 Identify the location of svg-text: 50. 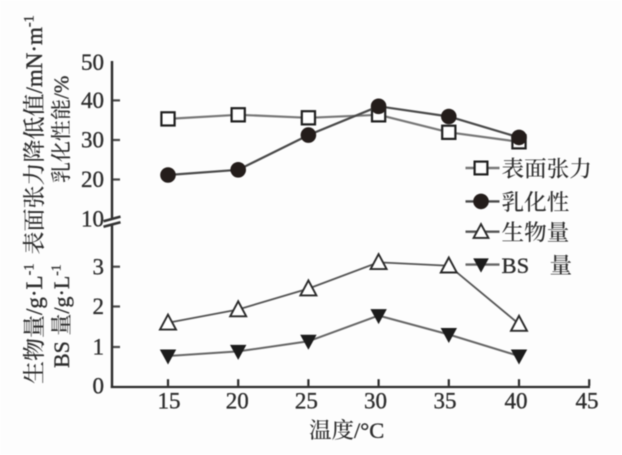
(92, 62).